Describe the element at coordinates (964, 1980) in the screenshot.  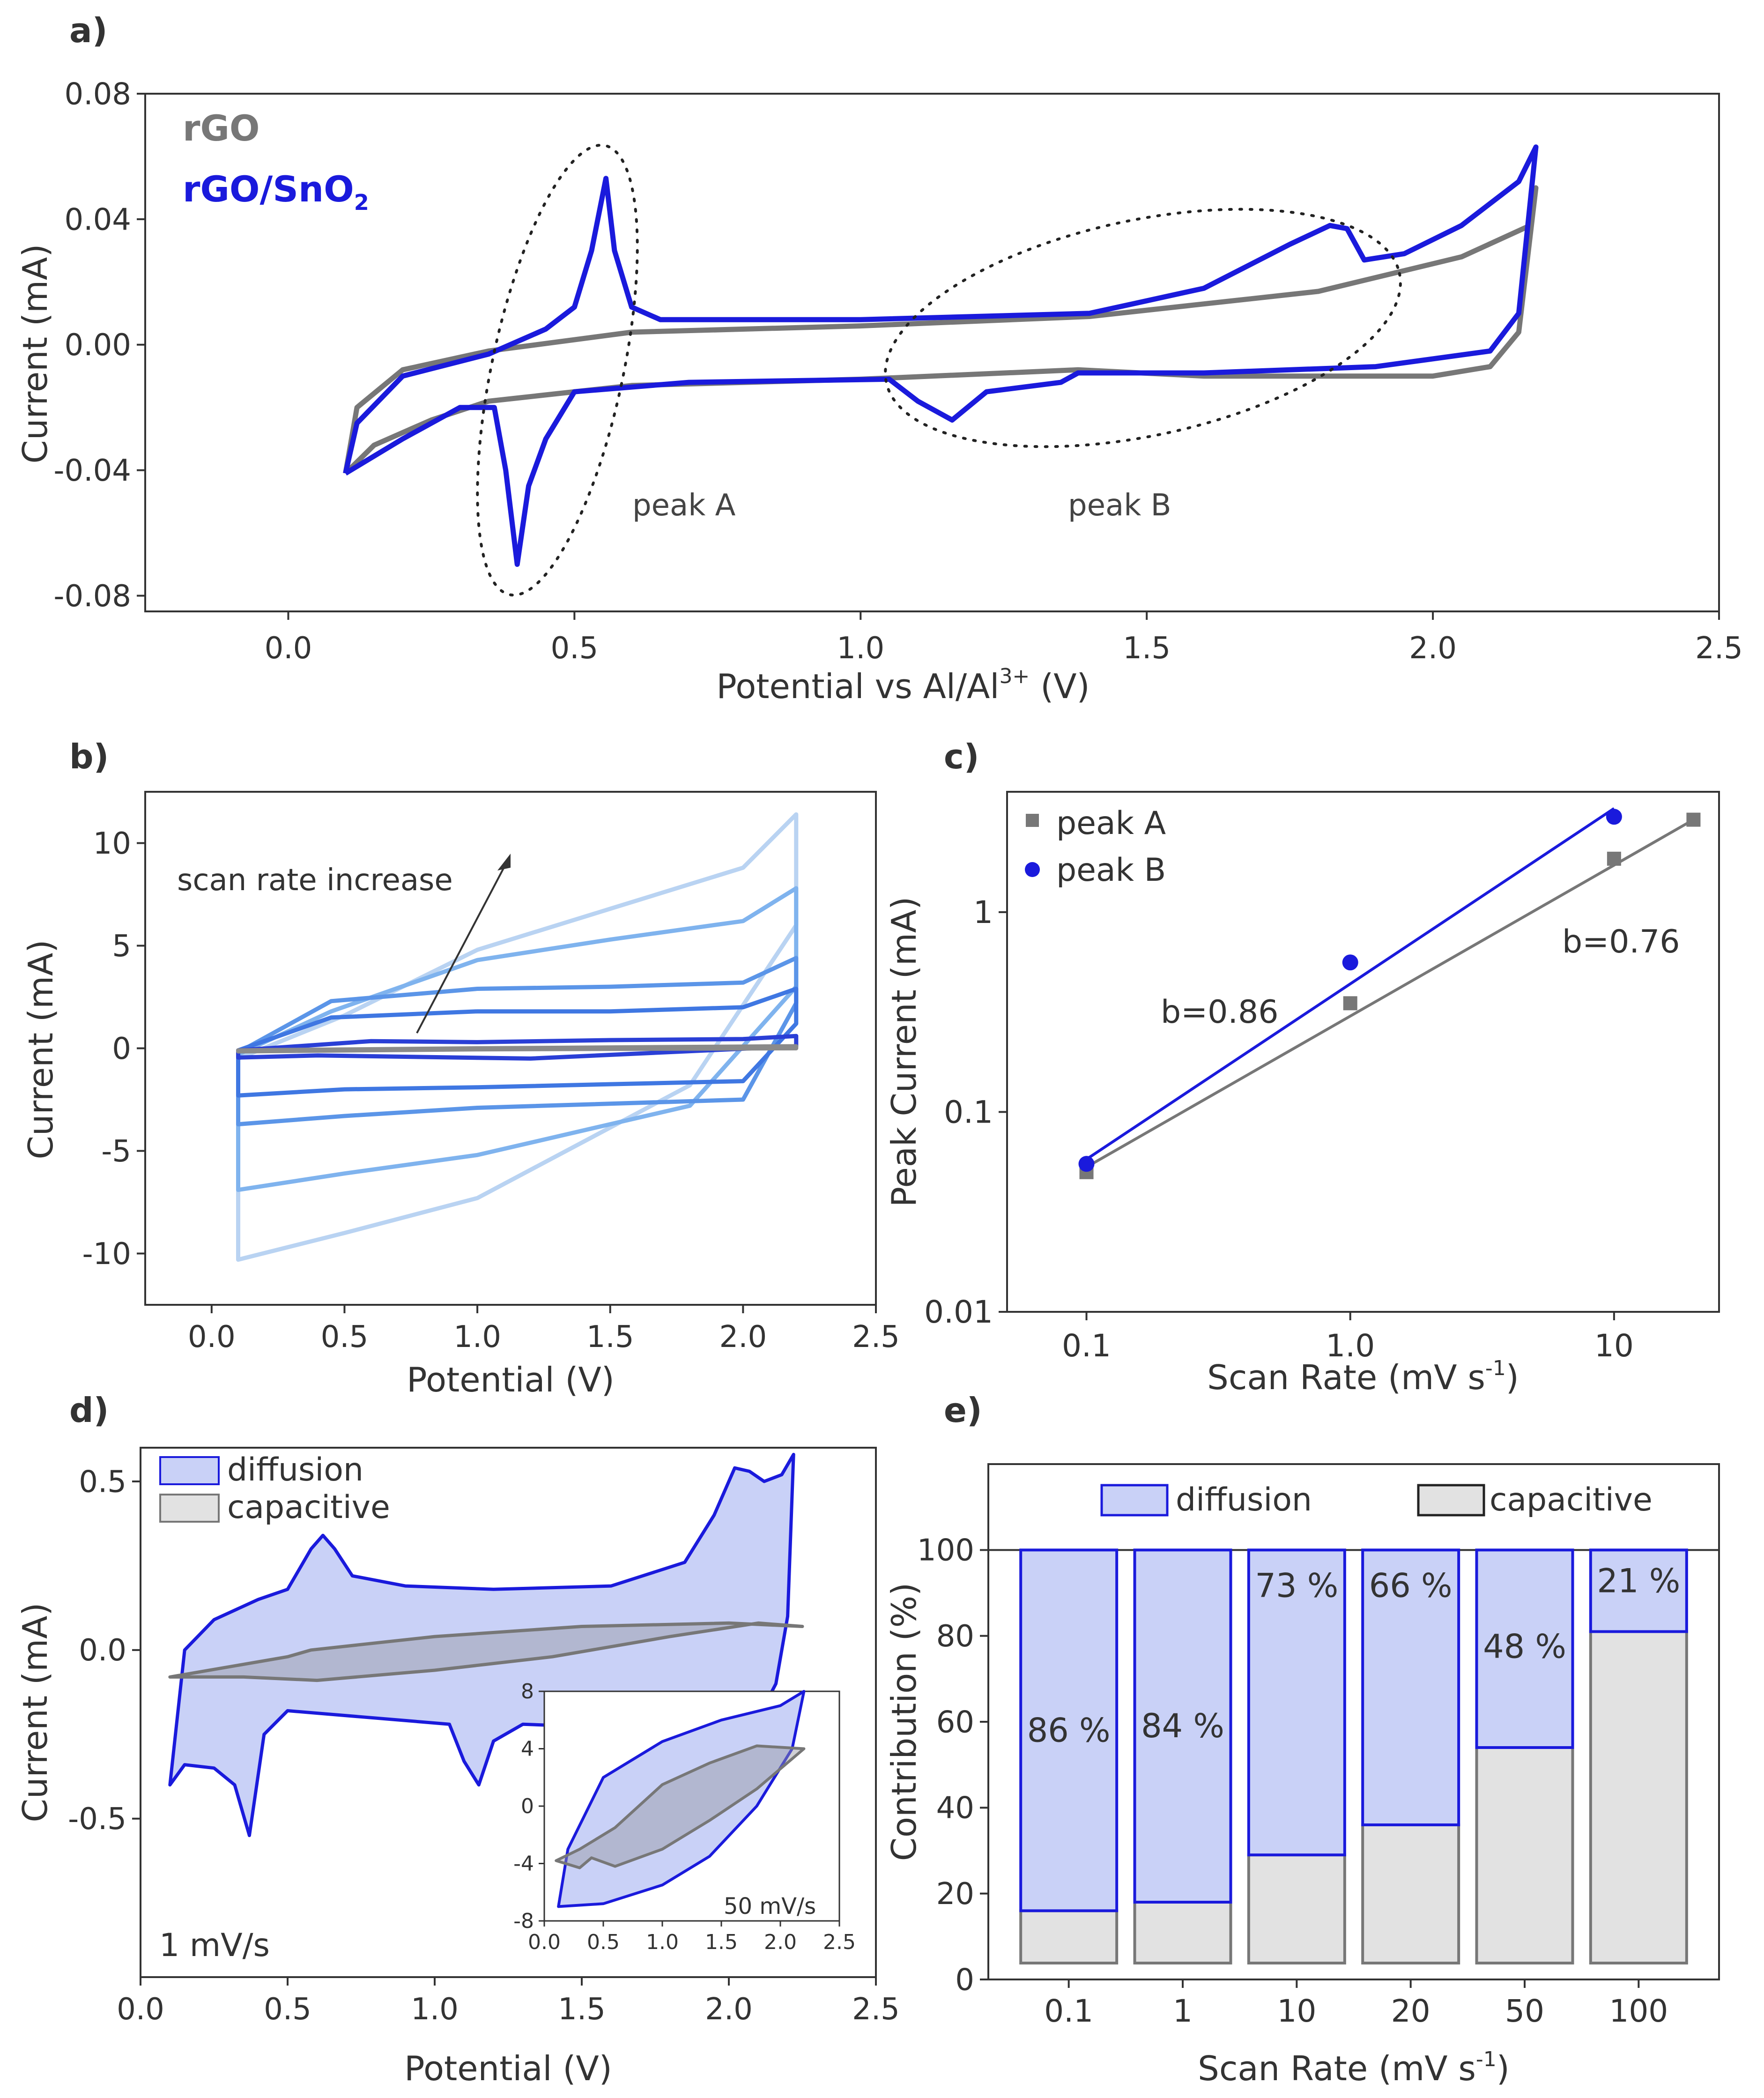
I see `panel-e-ytick-label: 0` at that location.